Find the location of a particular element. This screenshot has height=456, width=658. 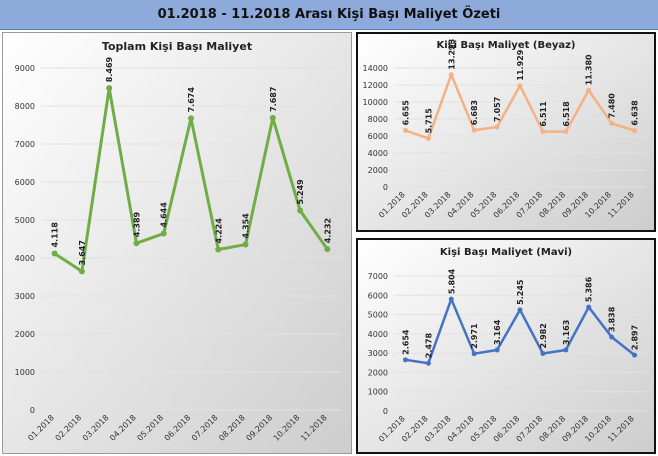

data-label: 6.511 is located at coordinates (543, 114).